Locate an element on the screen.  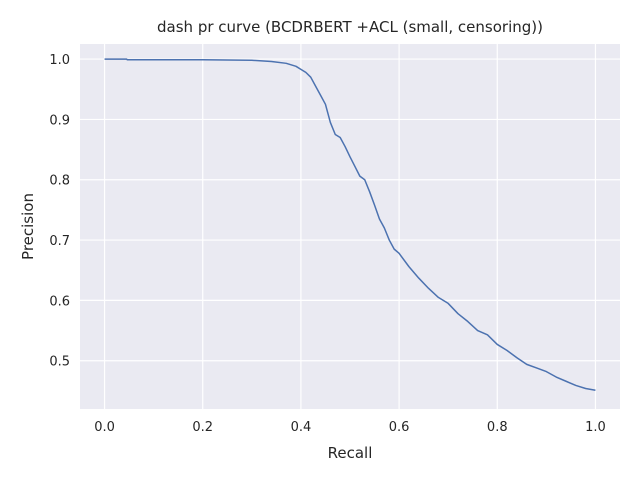
y-tick-label: 0.8 is located at coordinates (59, 181).